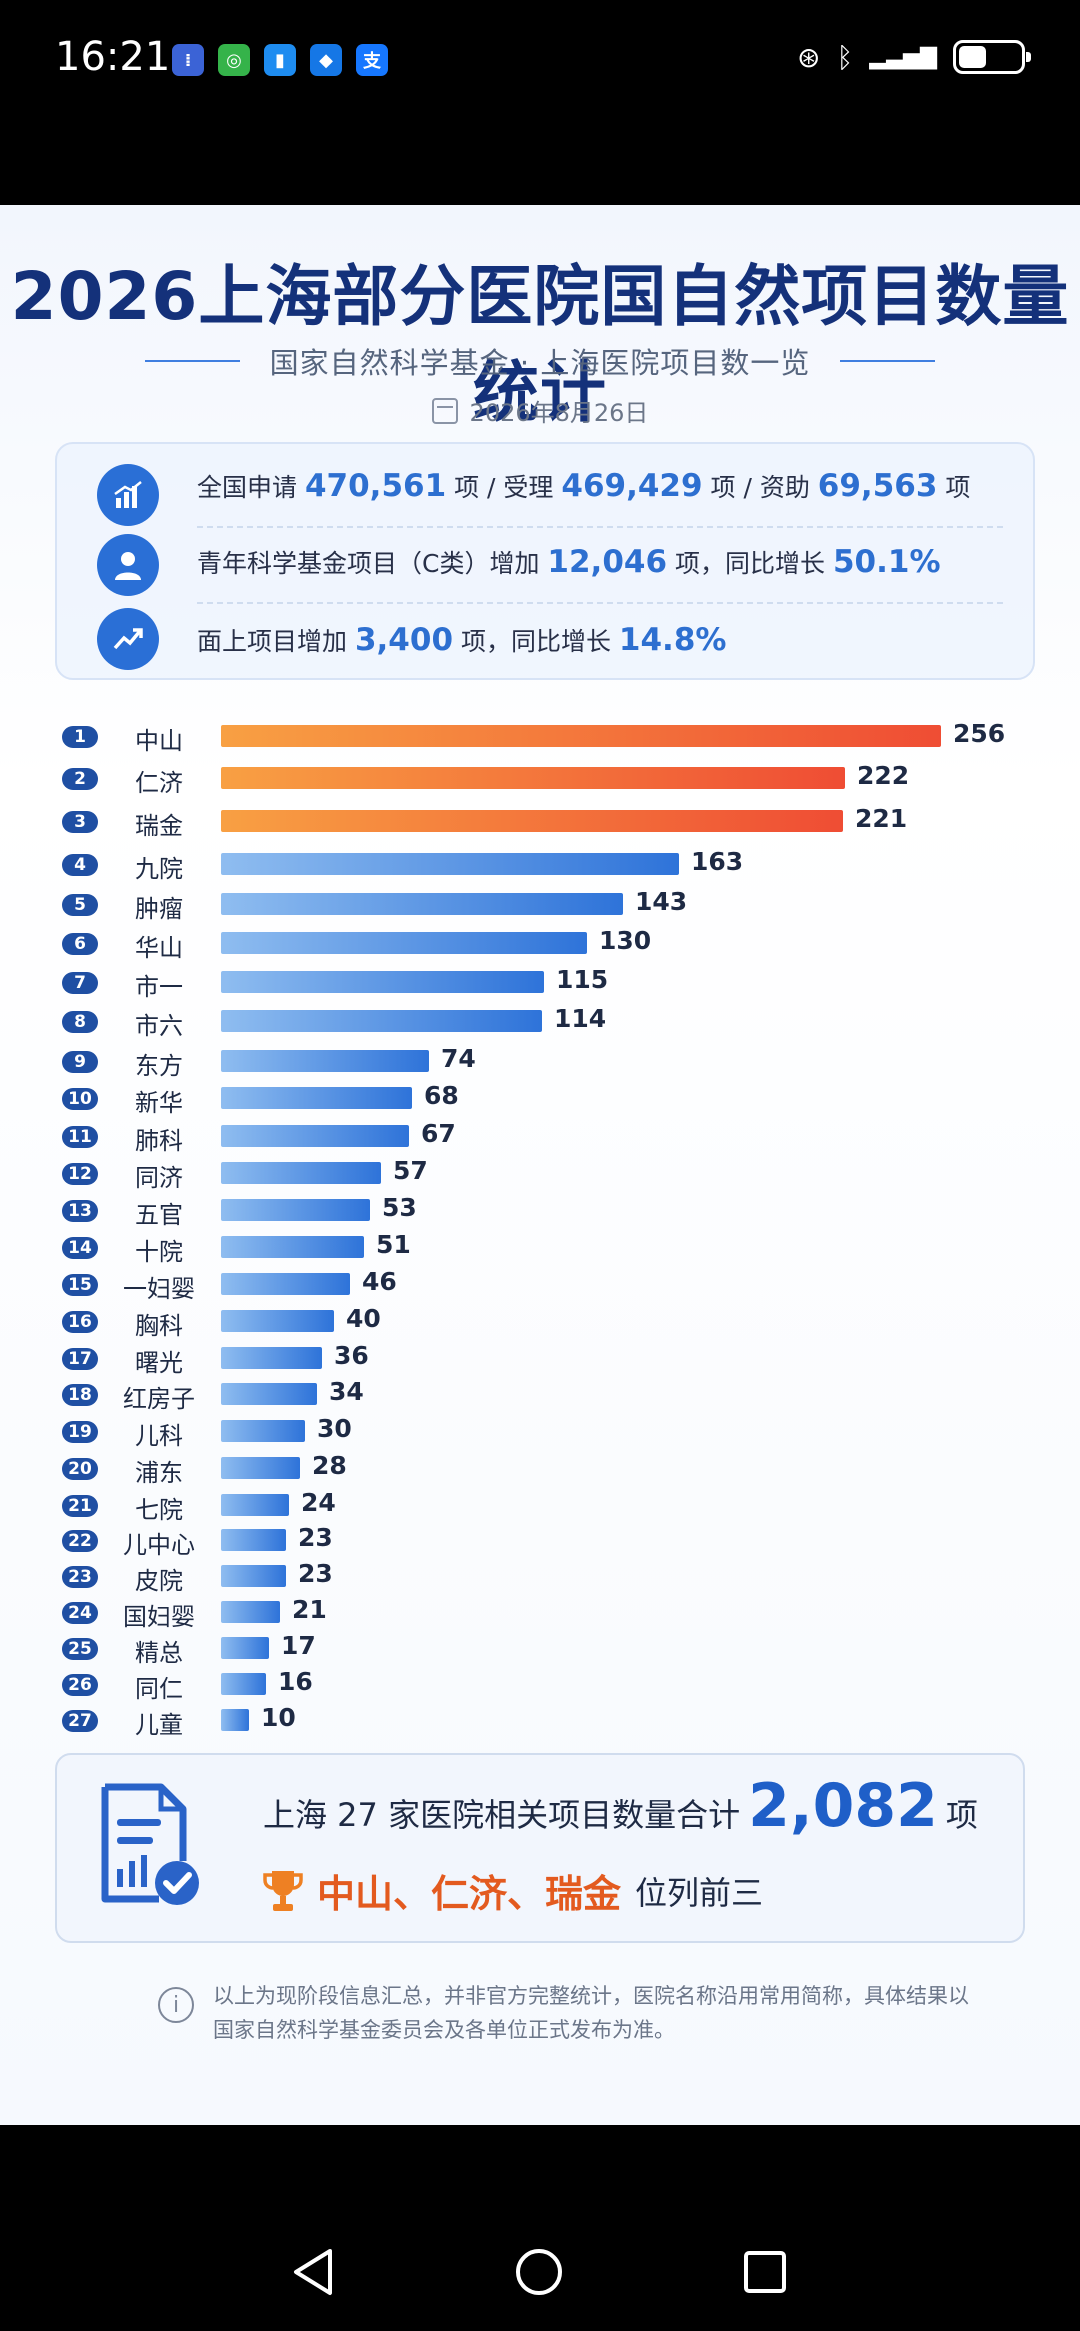 The height and width of the screenshot is (2331, 1080). Describe the element at coordinates (80, 905) in the screenshot. I see `rank-badge: 5` at that location.